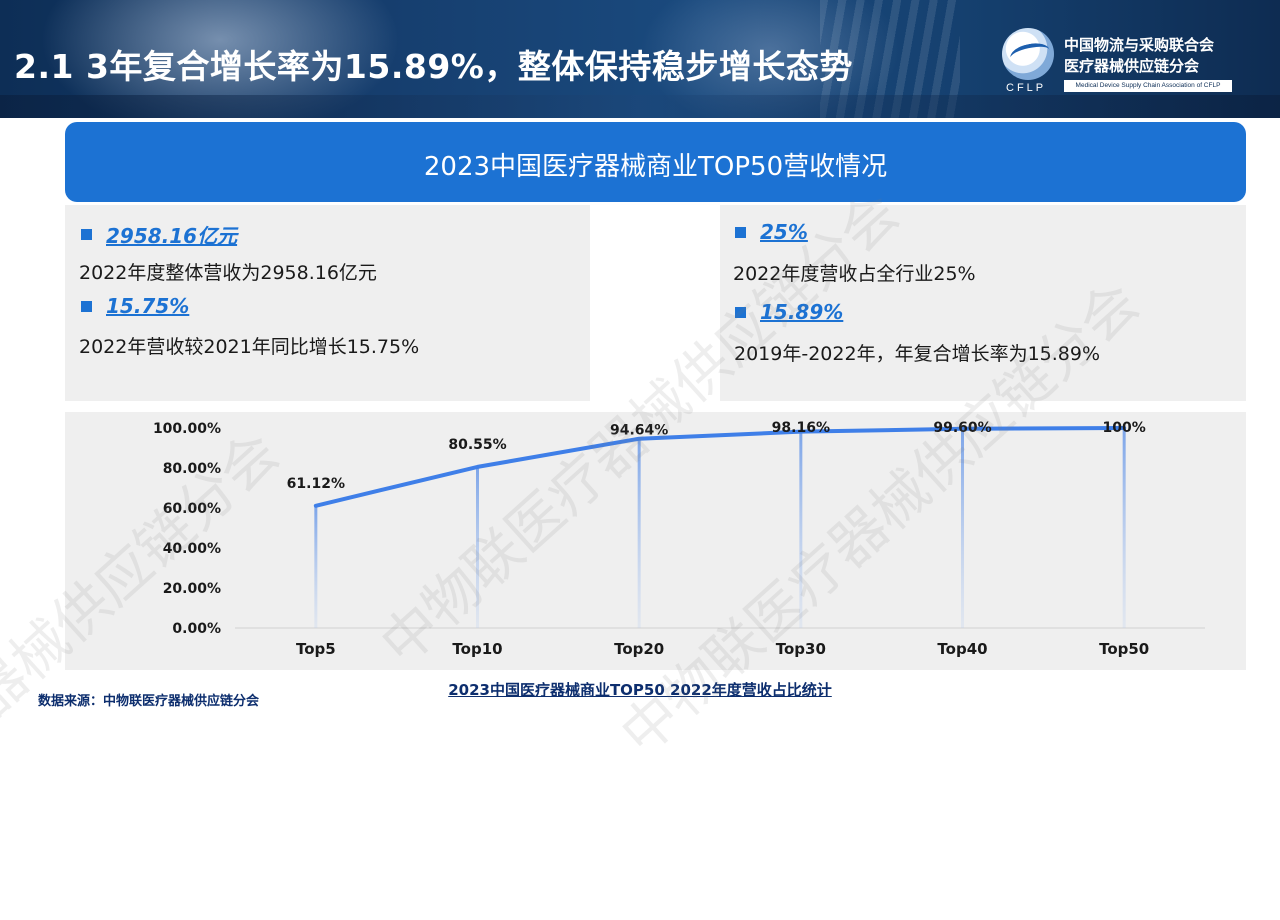 This screenshot has height=920, width=1280. I want to click on stat-header: 15.89%, so click(789, 312).